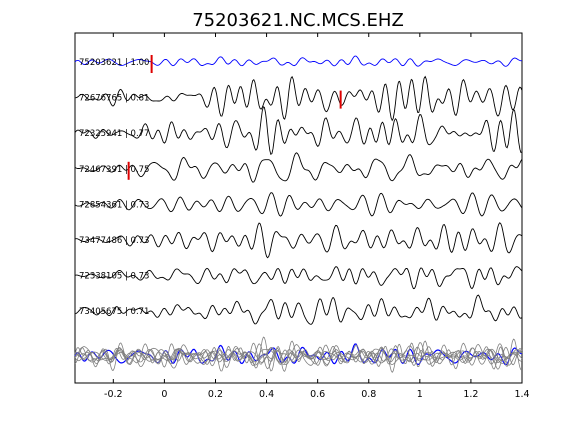 This screenshot has height=432, width=576. I want to click on trace-label: 73405675 | 0.71, so click(114, 312).